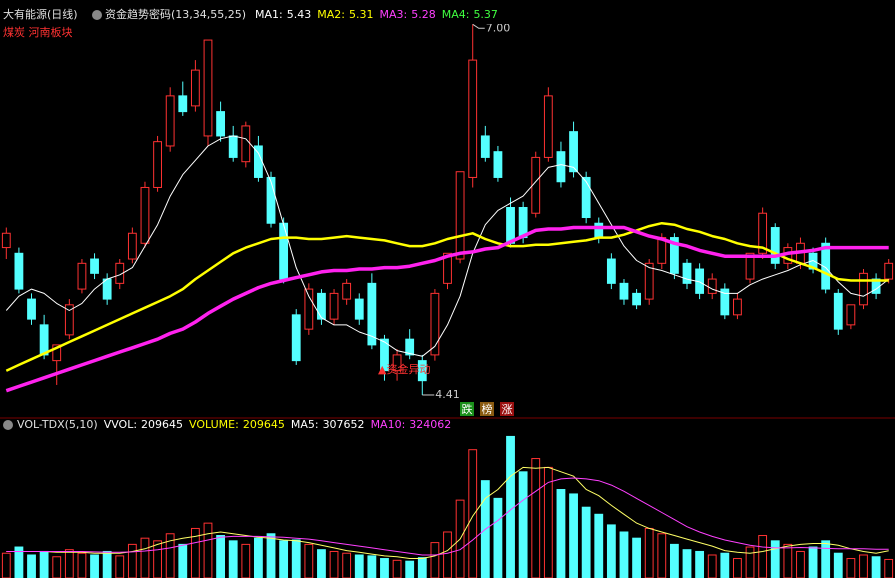 Image resolution: width=895 pixels, height=578 pixels. Describe the element at coordinates (305, 424) in the screenshot. I see `legend-name: MA5:` at that location.